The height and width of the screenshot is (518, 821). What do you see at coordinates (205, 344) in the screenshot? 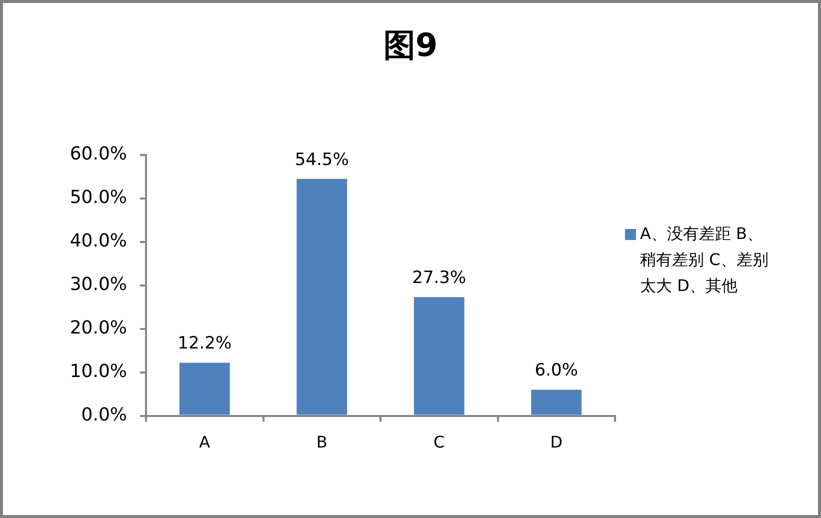
I see `data-label: 12.2%` at bounding box center [205, 344].